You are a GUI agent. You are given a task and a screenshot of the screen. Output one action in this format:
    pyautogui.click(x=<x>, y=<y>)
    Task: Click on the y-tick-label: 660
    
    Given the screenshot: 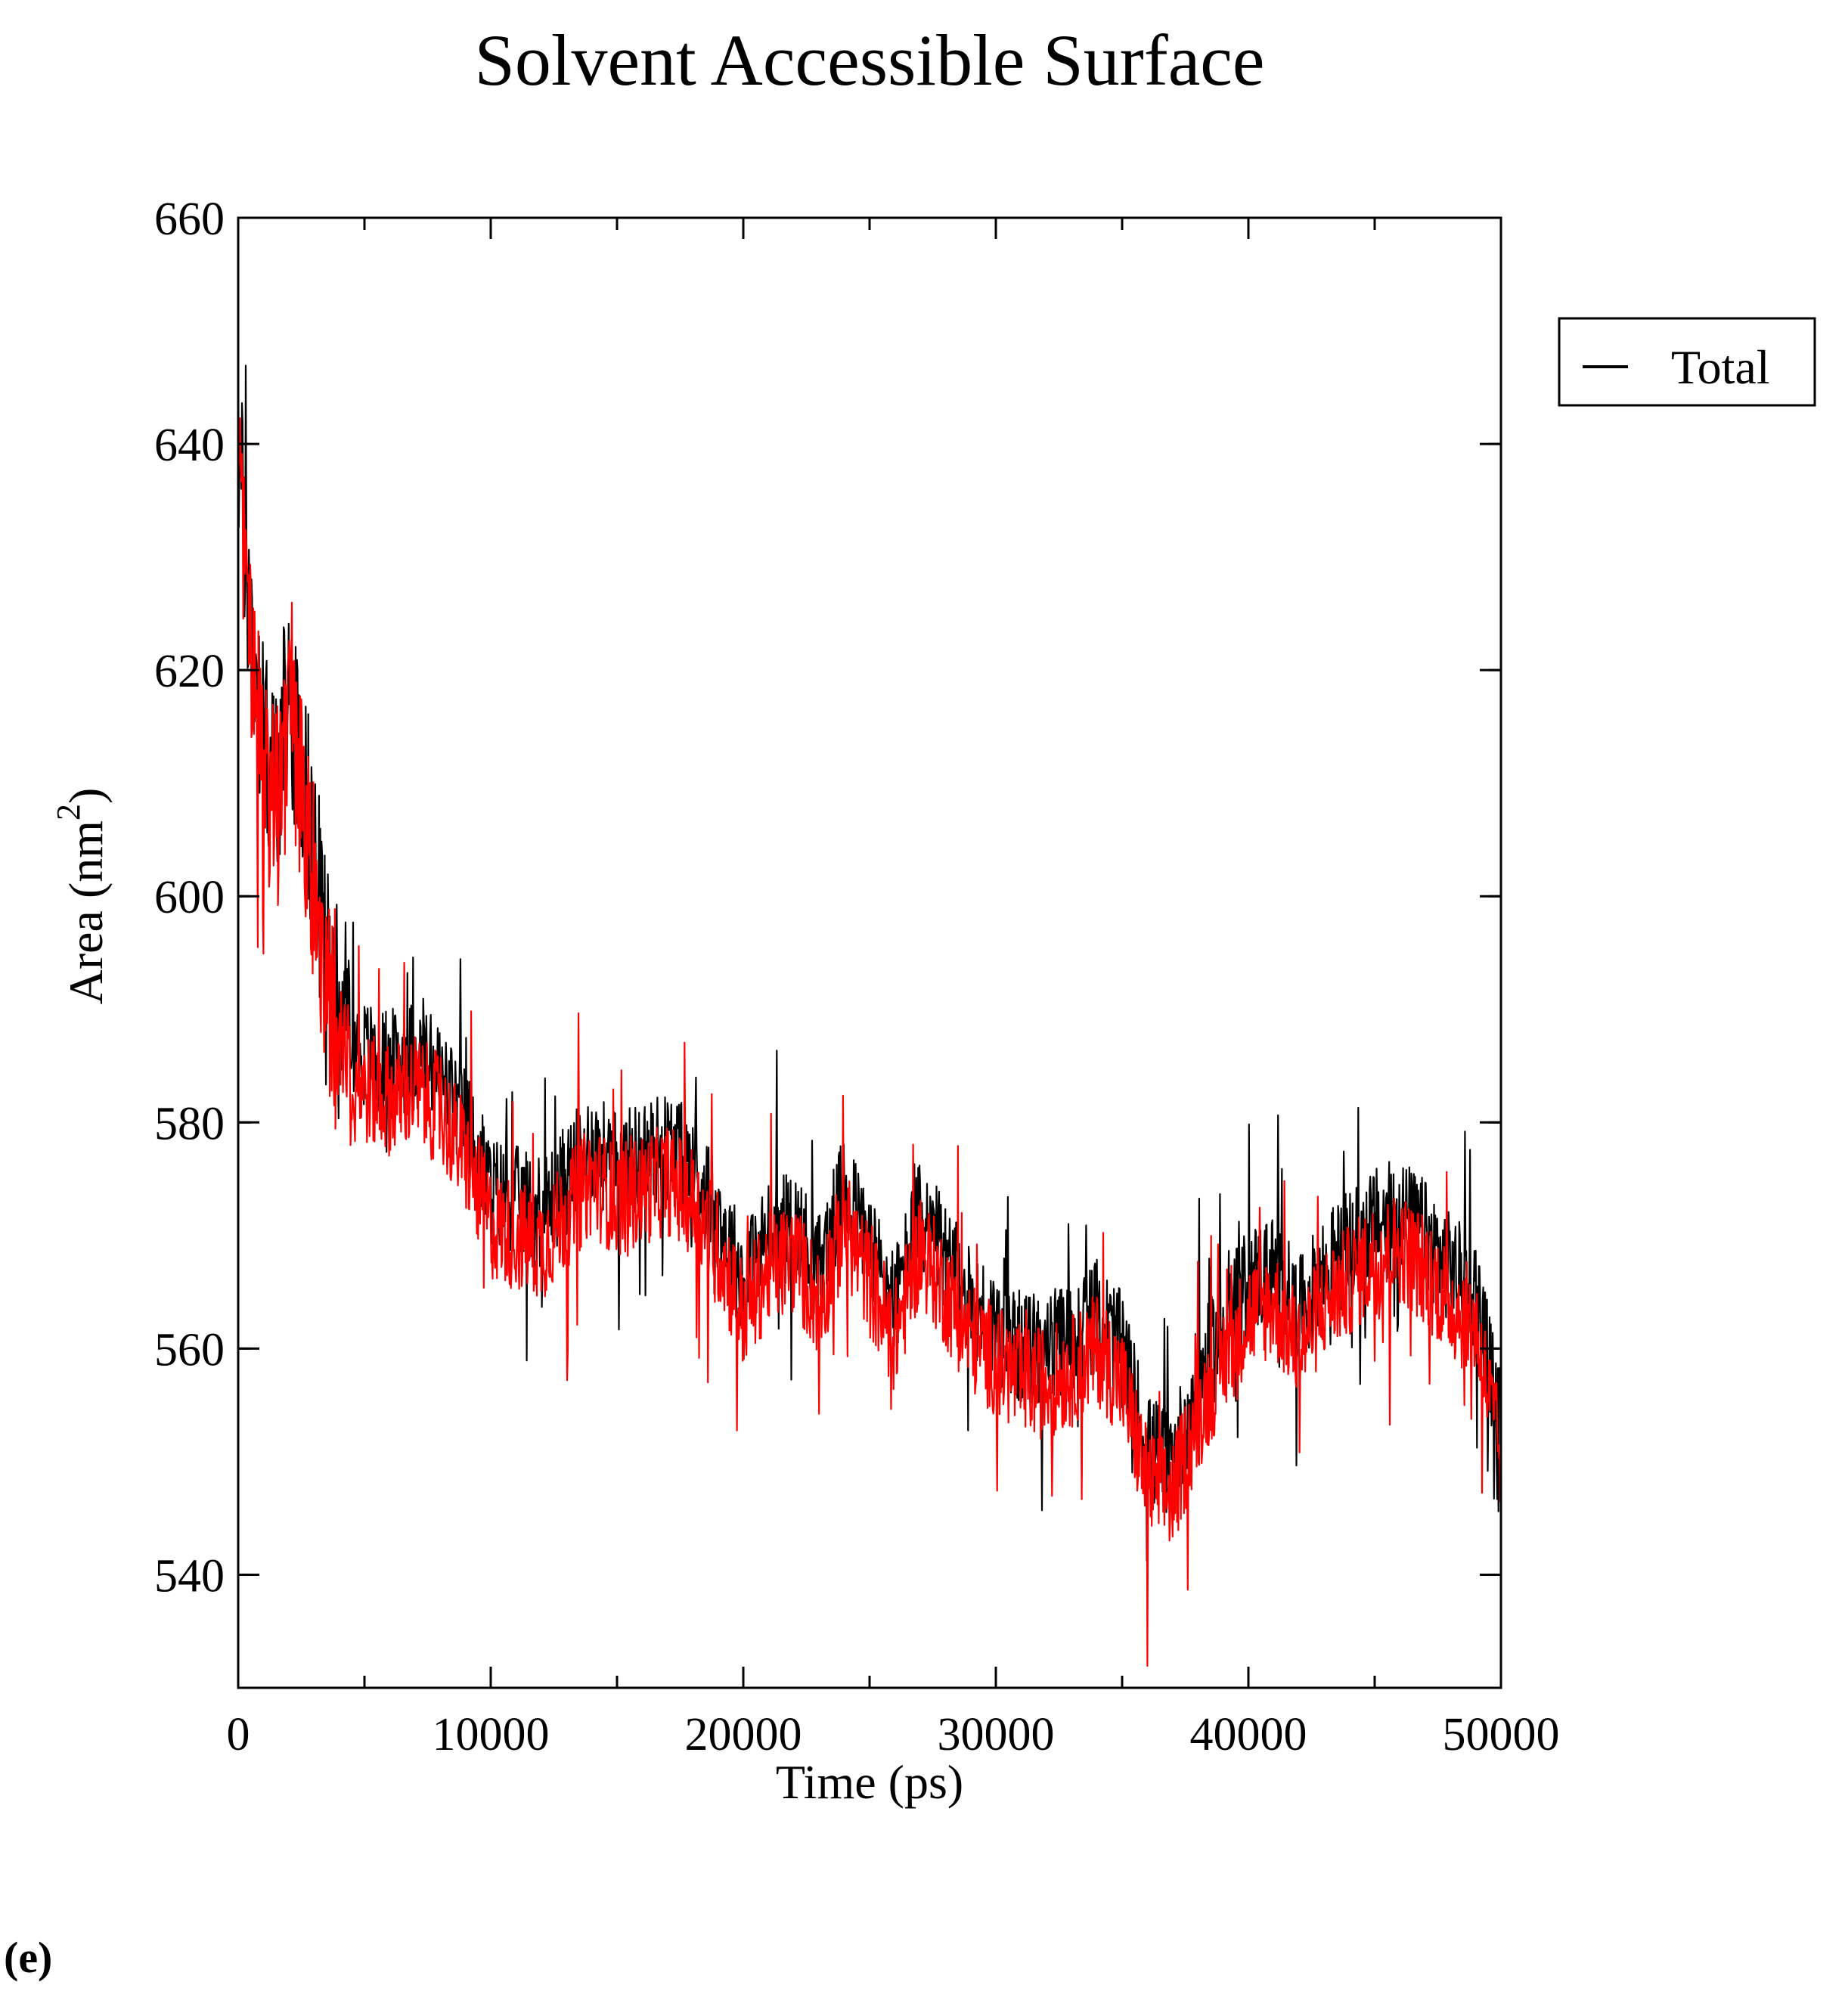 What is the action you would take?
    pyautogui.click(x=190, y=219)
    